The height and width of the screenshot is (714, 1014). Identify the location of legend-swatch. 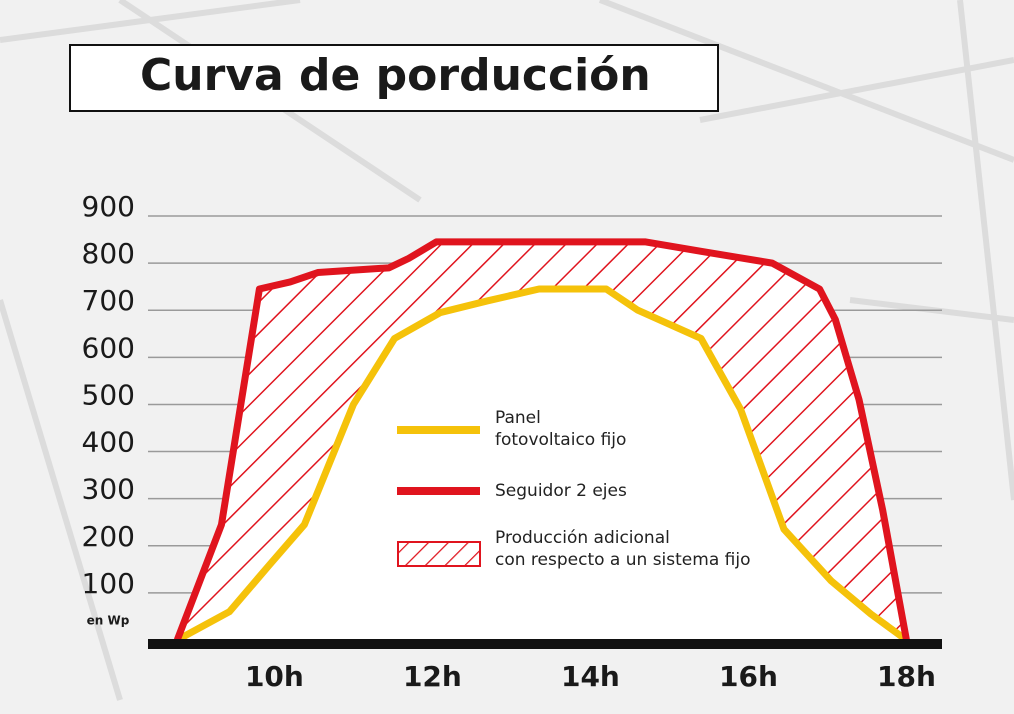
(439, 554).